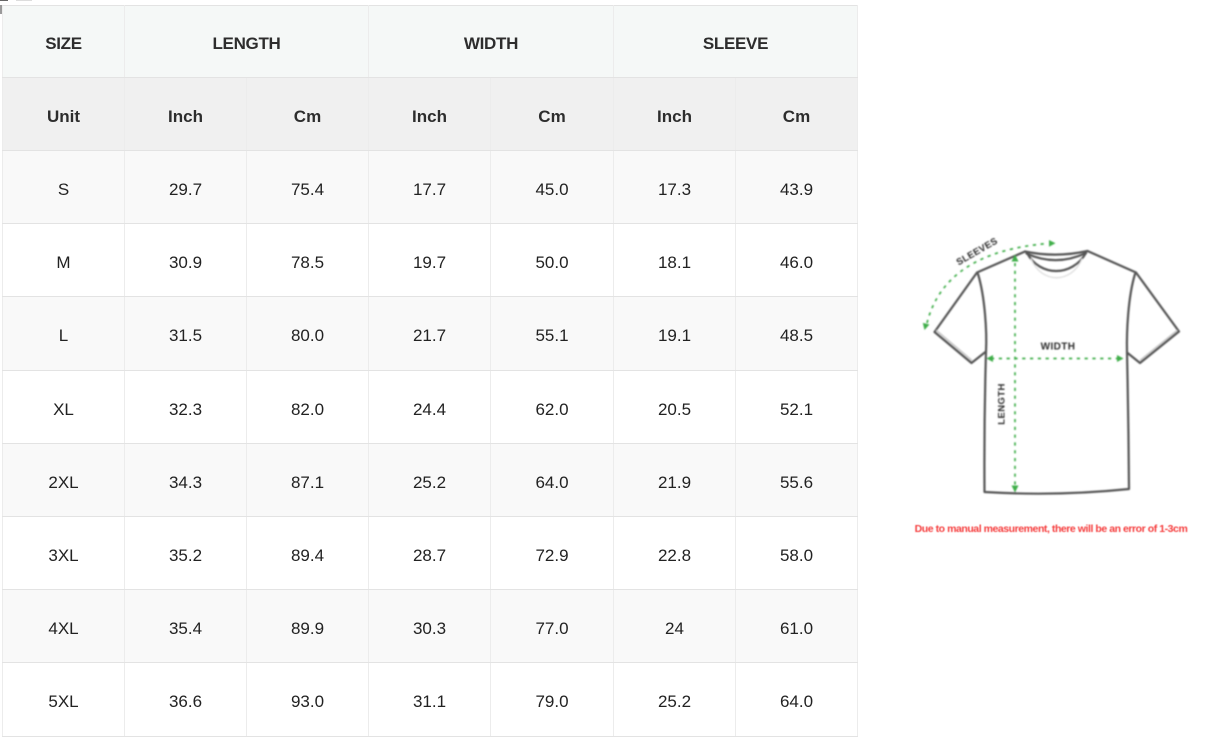 The image size is (1206, 738). What do you see at coordinates (1002, 403) in the screenshot?
I see `svg-text: LENGTH` at bounding box center [1002, 403].